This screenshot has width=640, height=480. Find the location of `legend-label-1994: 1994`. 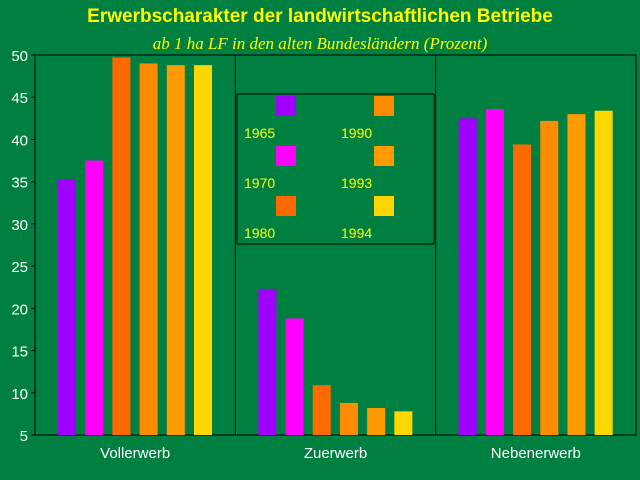

legend-label-1994: 1994 is located at coordinates (356, 233).